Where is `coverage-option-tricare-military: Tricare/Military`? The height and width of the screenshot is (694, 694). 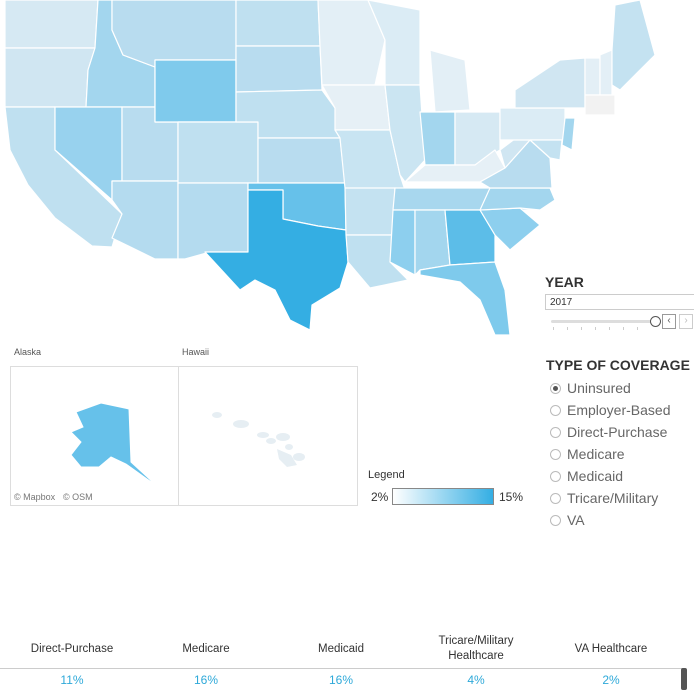
coverage-option-tricare-military: Tricare/Military is located at coordinates (604, 498).